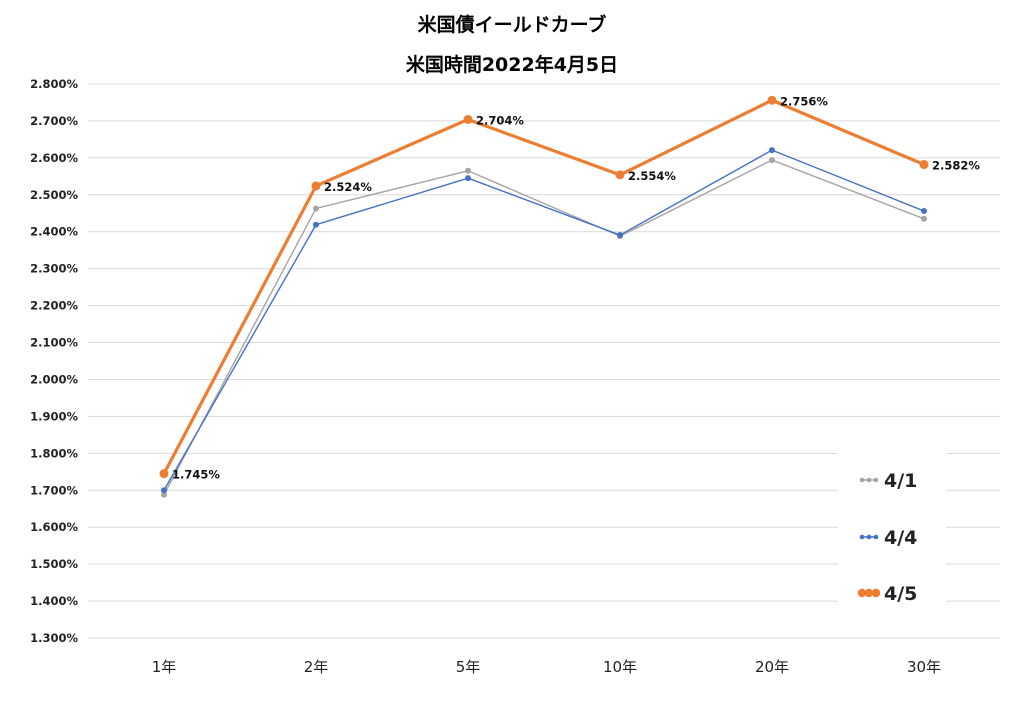 This screenshot has width=1024, height=705. I want to click on y-tick-label: 2.300%, so click(54, 269).